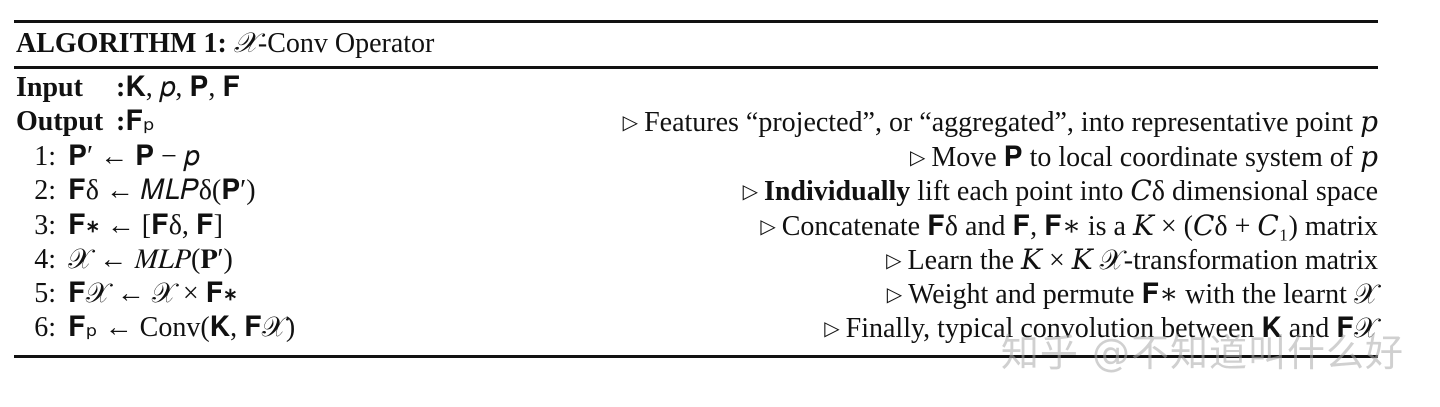 Image resolution: width=1440 pixels, height=407 pixels. What do you see at coordinates (45, 190) in the screenshot?
I see `step-number: 2:` at bounding box center [45, 190].